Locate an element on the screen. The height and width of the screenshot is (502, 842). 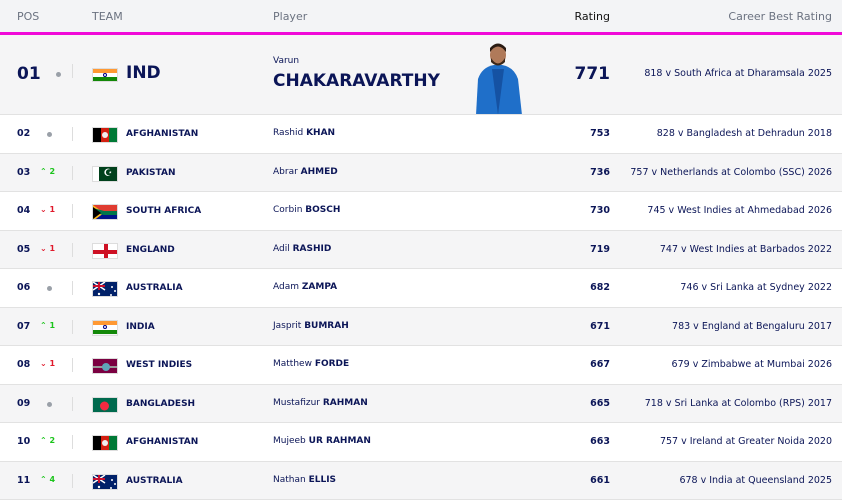
player-name: Mustafizur RAHMAN is located at coordinates (320, 403).